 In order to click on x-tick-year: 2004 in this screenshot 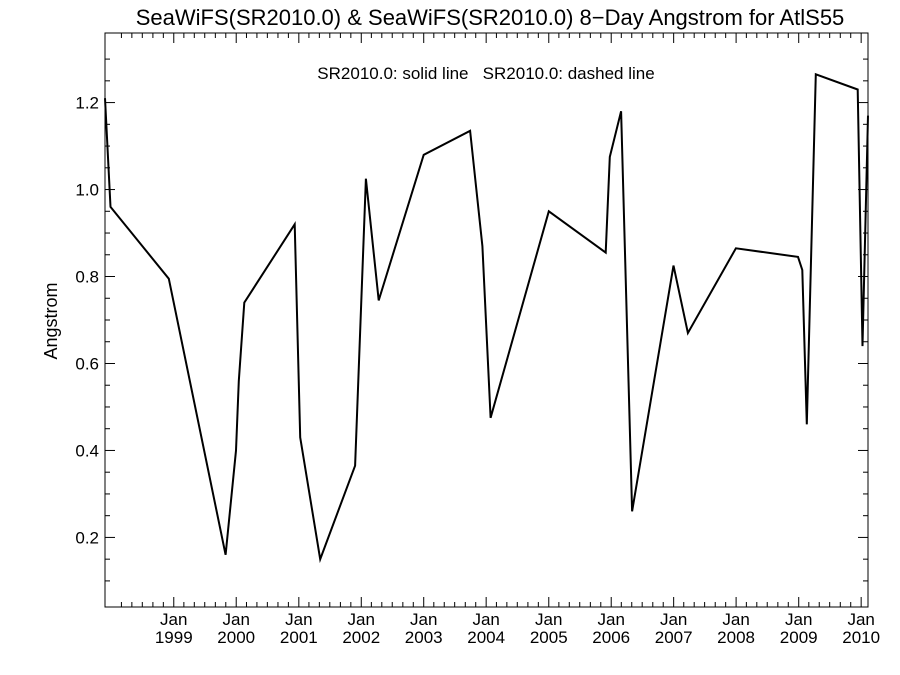, I will do `click(486, 637)`.